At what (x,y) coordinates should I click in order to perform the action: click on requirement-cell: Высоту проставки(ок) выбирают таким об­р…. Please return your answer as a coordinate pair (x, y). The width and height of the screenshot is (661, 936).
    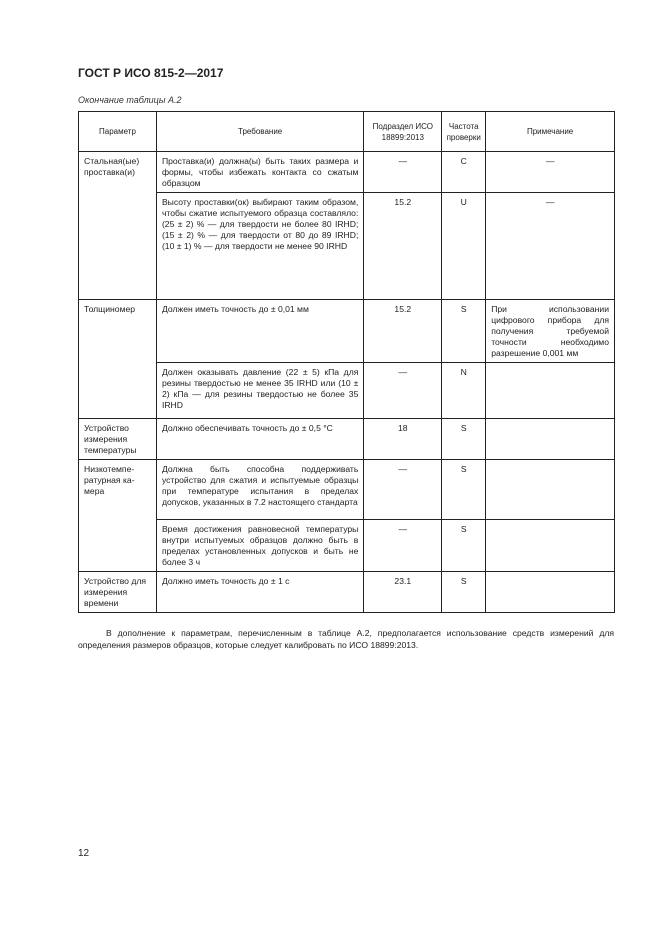
    Looking at the image, I should click on (260, 246).